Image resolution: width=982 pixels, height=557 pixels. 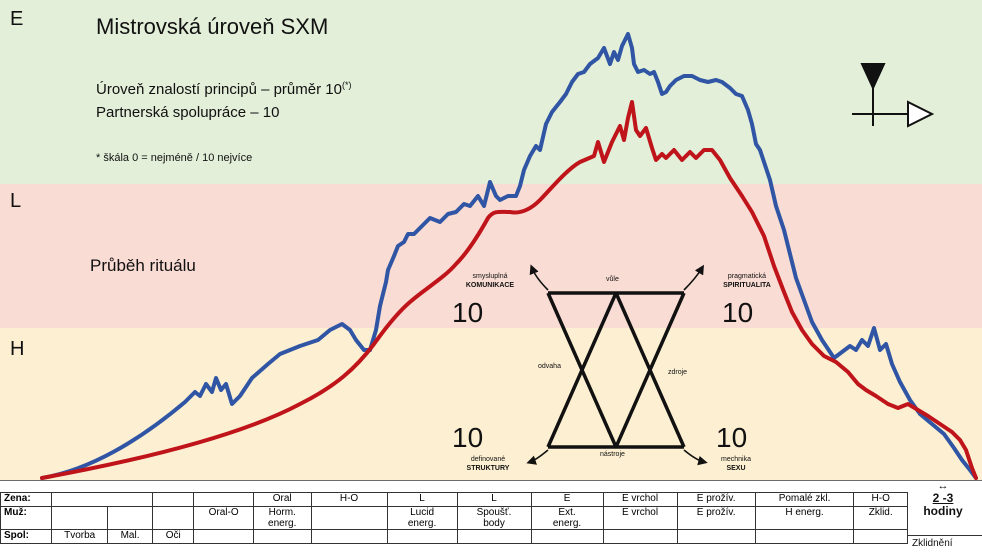 I want to click on table-cell: Pomalé zkl., so click(x=804, y=499).